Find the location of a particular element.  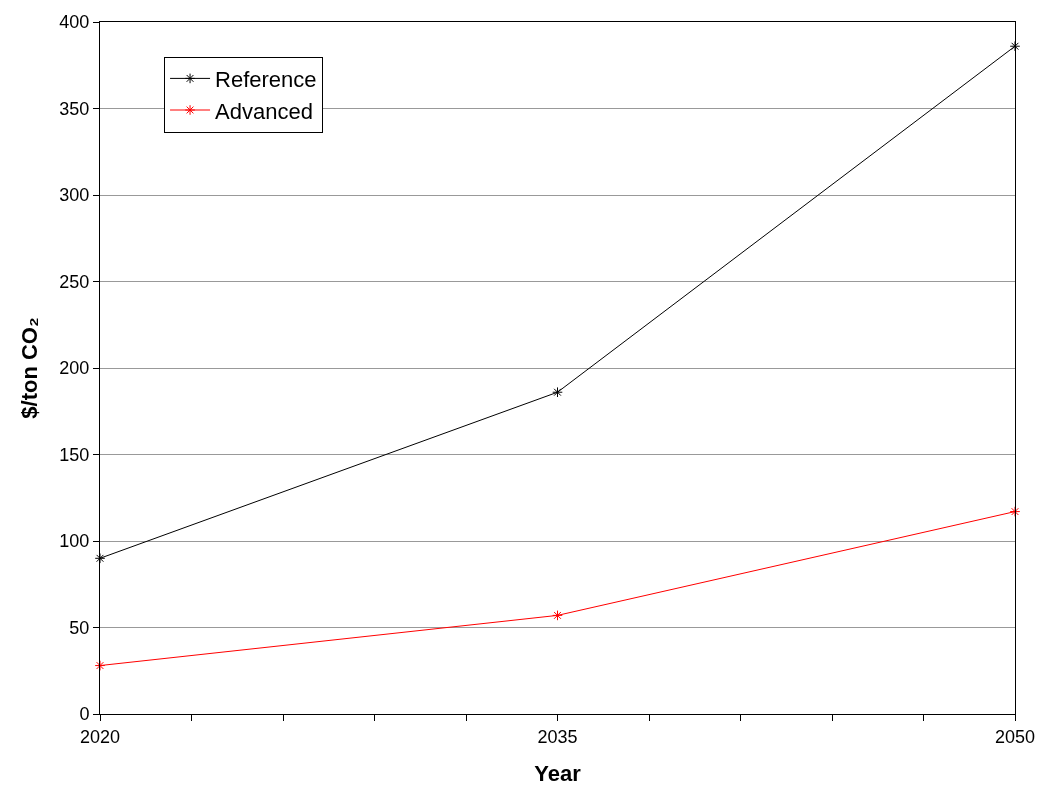

y-tick-label: 250 is located at coordinates (74, 281).